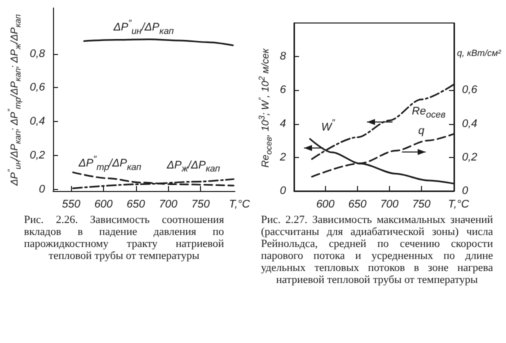 This screenshot has width=506, height=343. Describe the element at coordinates (110, 163) in the screenshot. I see `series-label: ΔP$^{″}$$_{тр}$/ΔP$_{кап}$` at that location.